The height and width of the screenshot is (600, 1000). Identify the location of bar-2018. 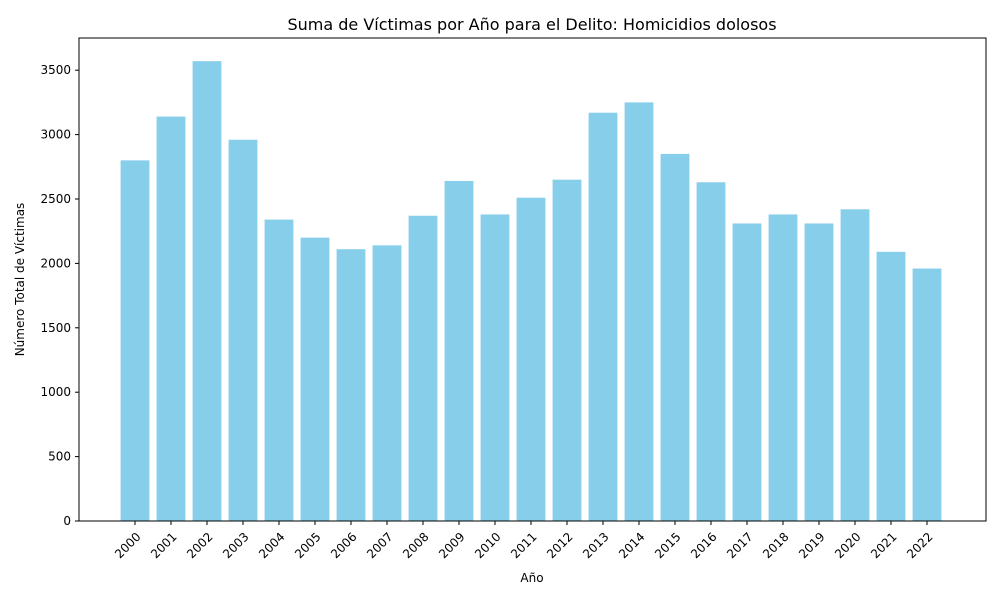
(783, 367).